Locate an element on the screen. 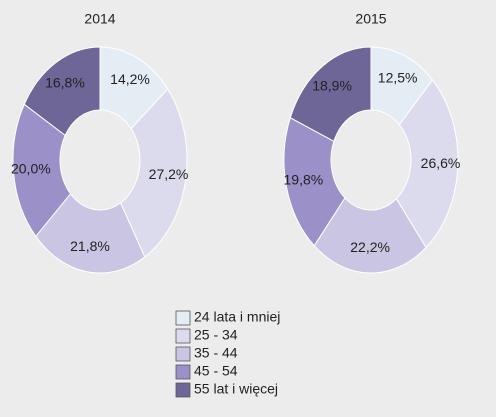  chart-title: 2015 is located at coordinates (370, 19).